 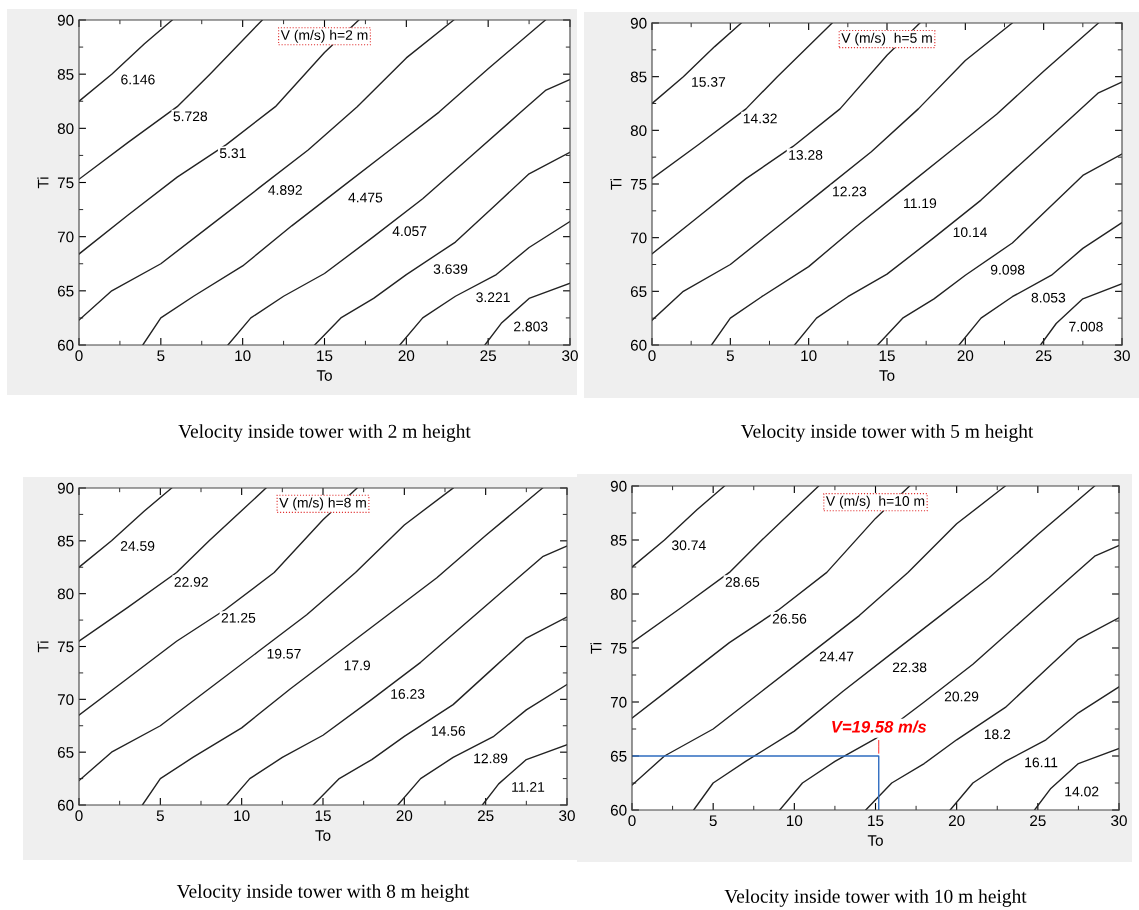 I want to click on annotation: 8.053, so click(x=1048, y=297).